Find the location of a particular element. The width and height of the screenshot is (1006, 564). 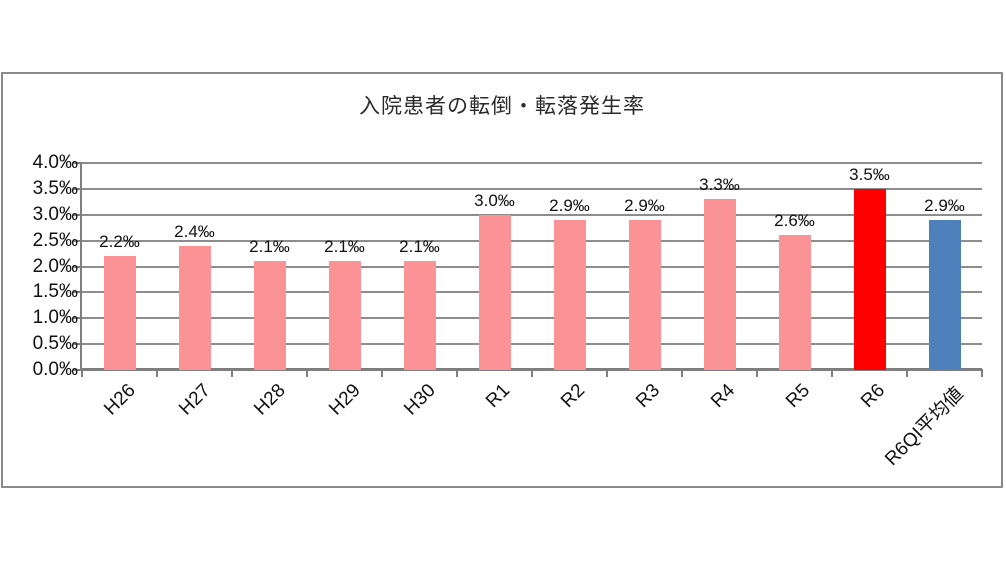

y-tick-label: 4.0‰ is located at coordinates (55, 162).